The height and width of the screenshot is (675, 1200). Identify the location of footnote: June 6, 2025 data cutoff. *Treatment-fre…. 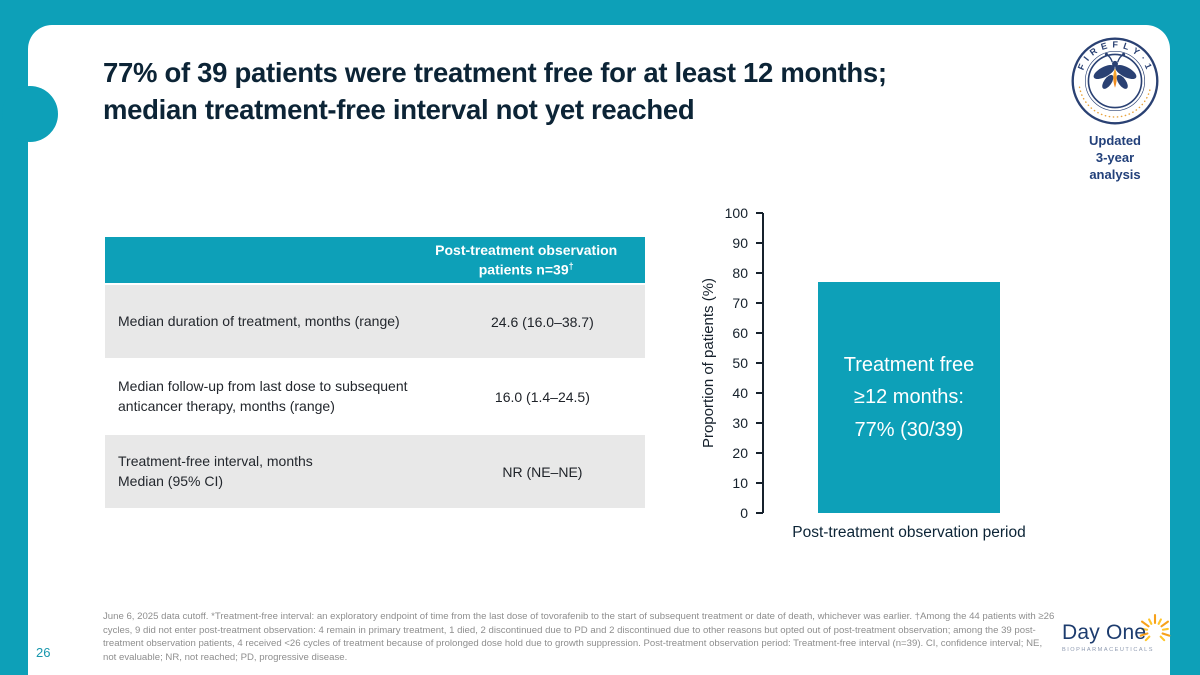
(579, 637).